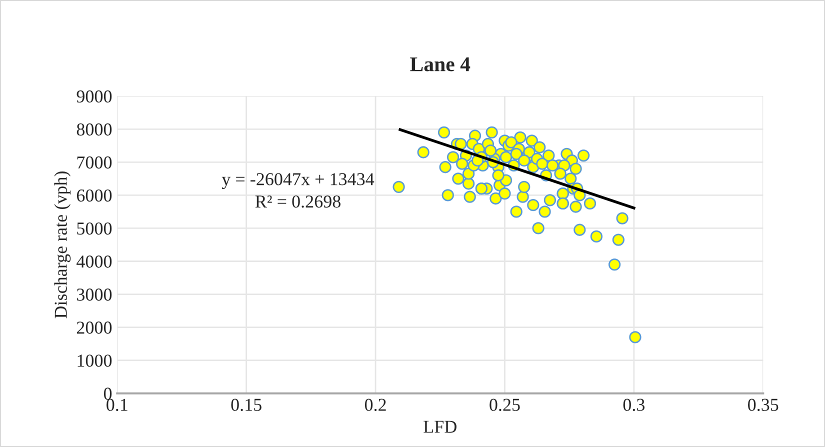 This screenshot has width=825, height=447. Describe the element at coordinates (440, 426) in the screenshot. I see `x-axis-title: LFD` at that location.